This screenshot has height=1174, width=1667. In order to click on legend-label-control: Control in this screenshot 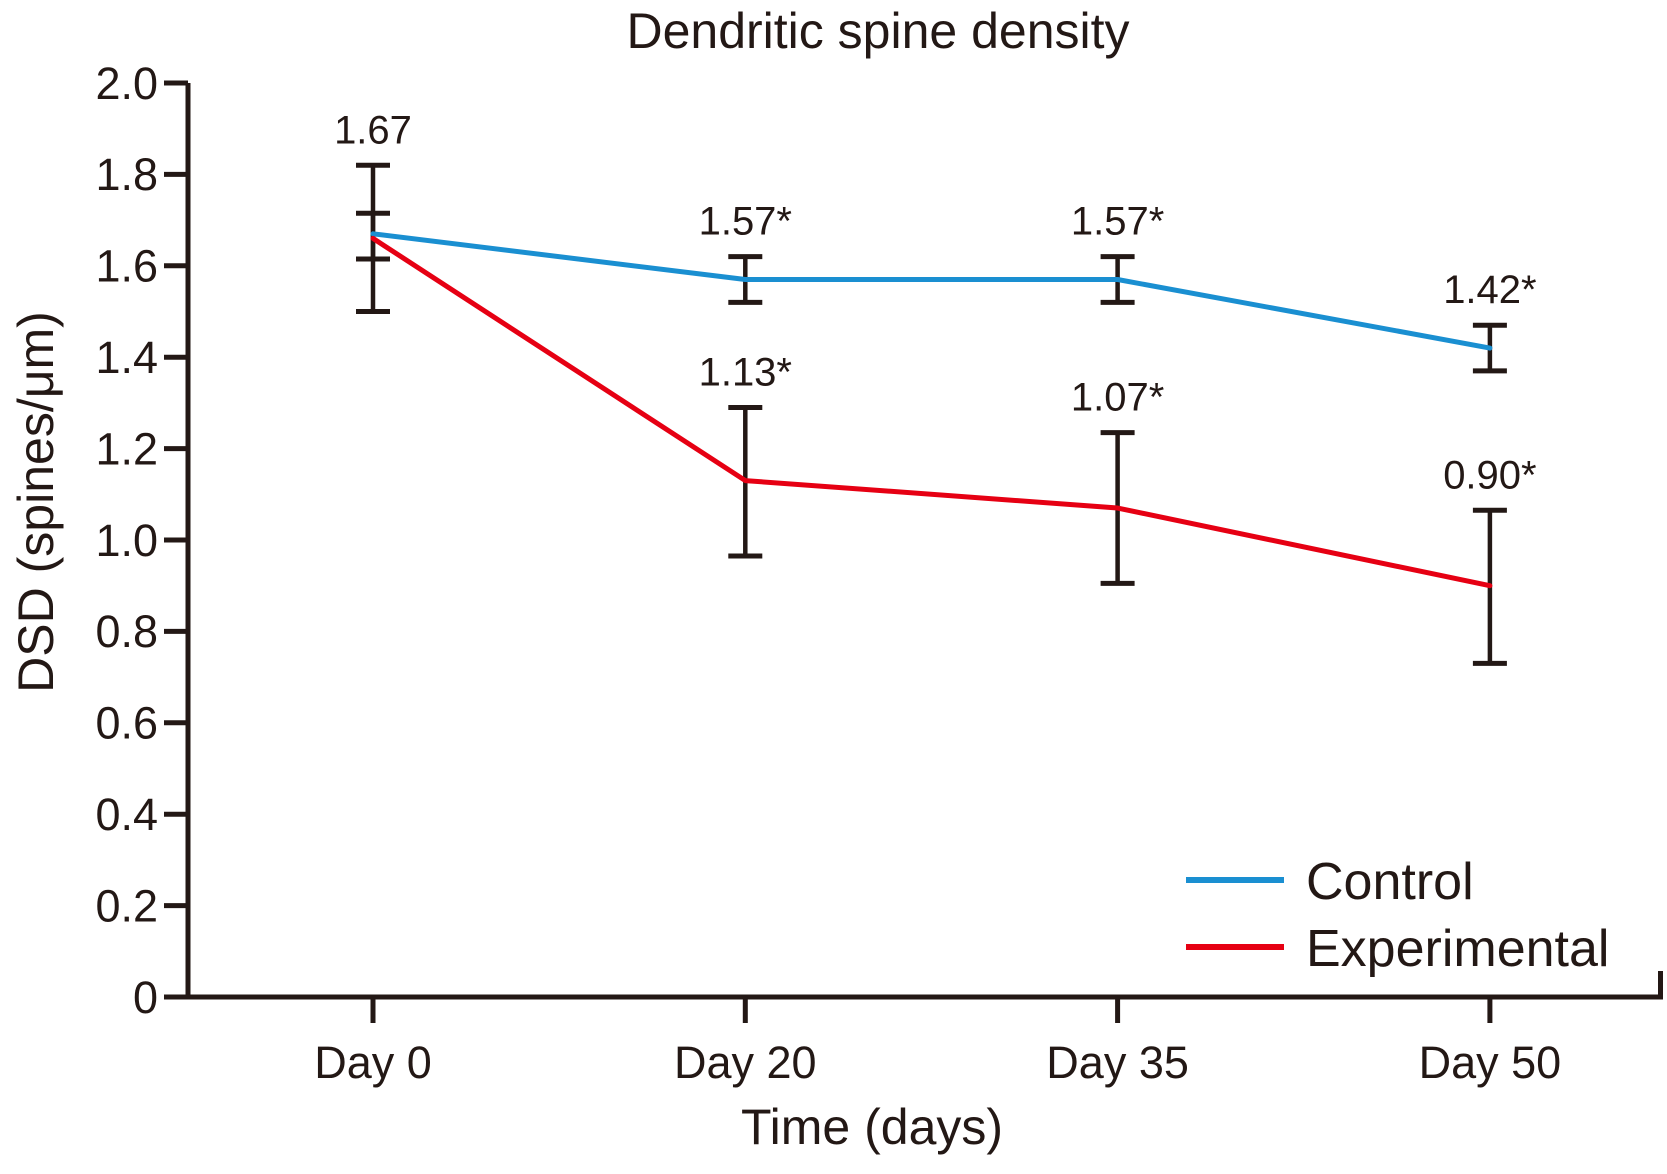, I will do `click(1390, 882)`.